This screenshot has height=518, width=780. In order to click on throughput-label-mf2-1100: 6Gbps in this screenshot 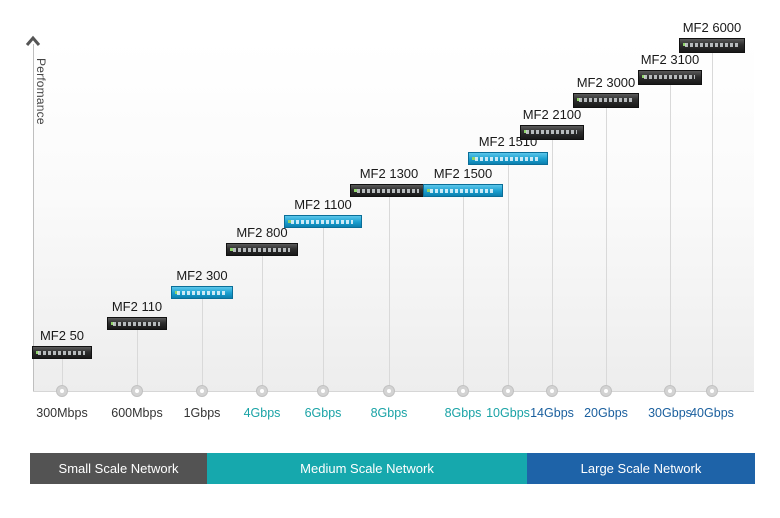, I will do `click(323, 413)`.